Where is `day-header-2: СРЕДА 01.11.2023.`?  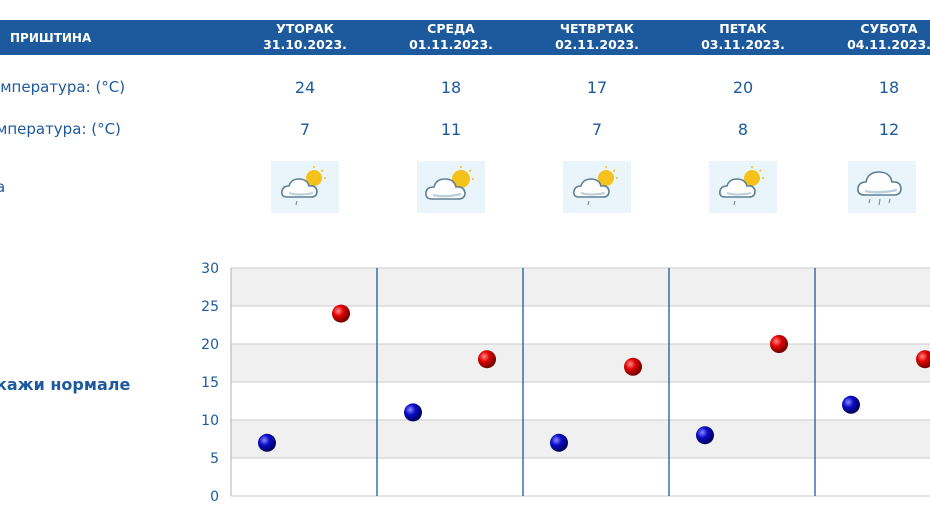 day-header-2: СРЕДА 01.11.2023. is located at coordinates (451, 37).